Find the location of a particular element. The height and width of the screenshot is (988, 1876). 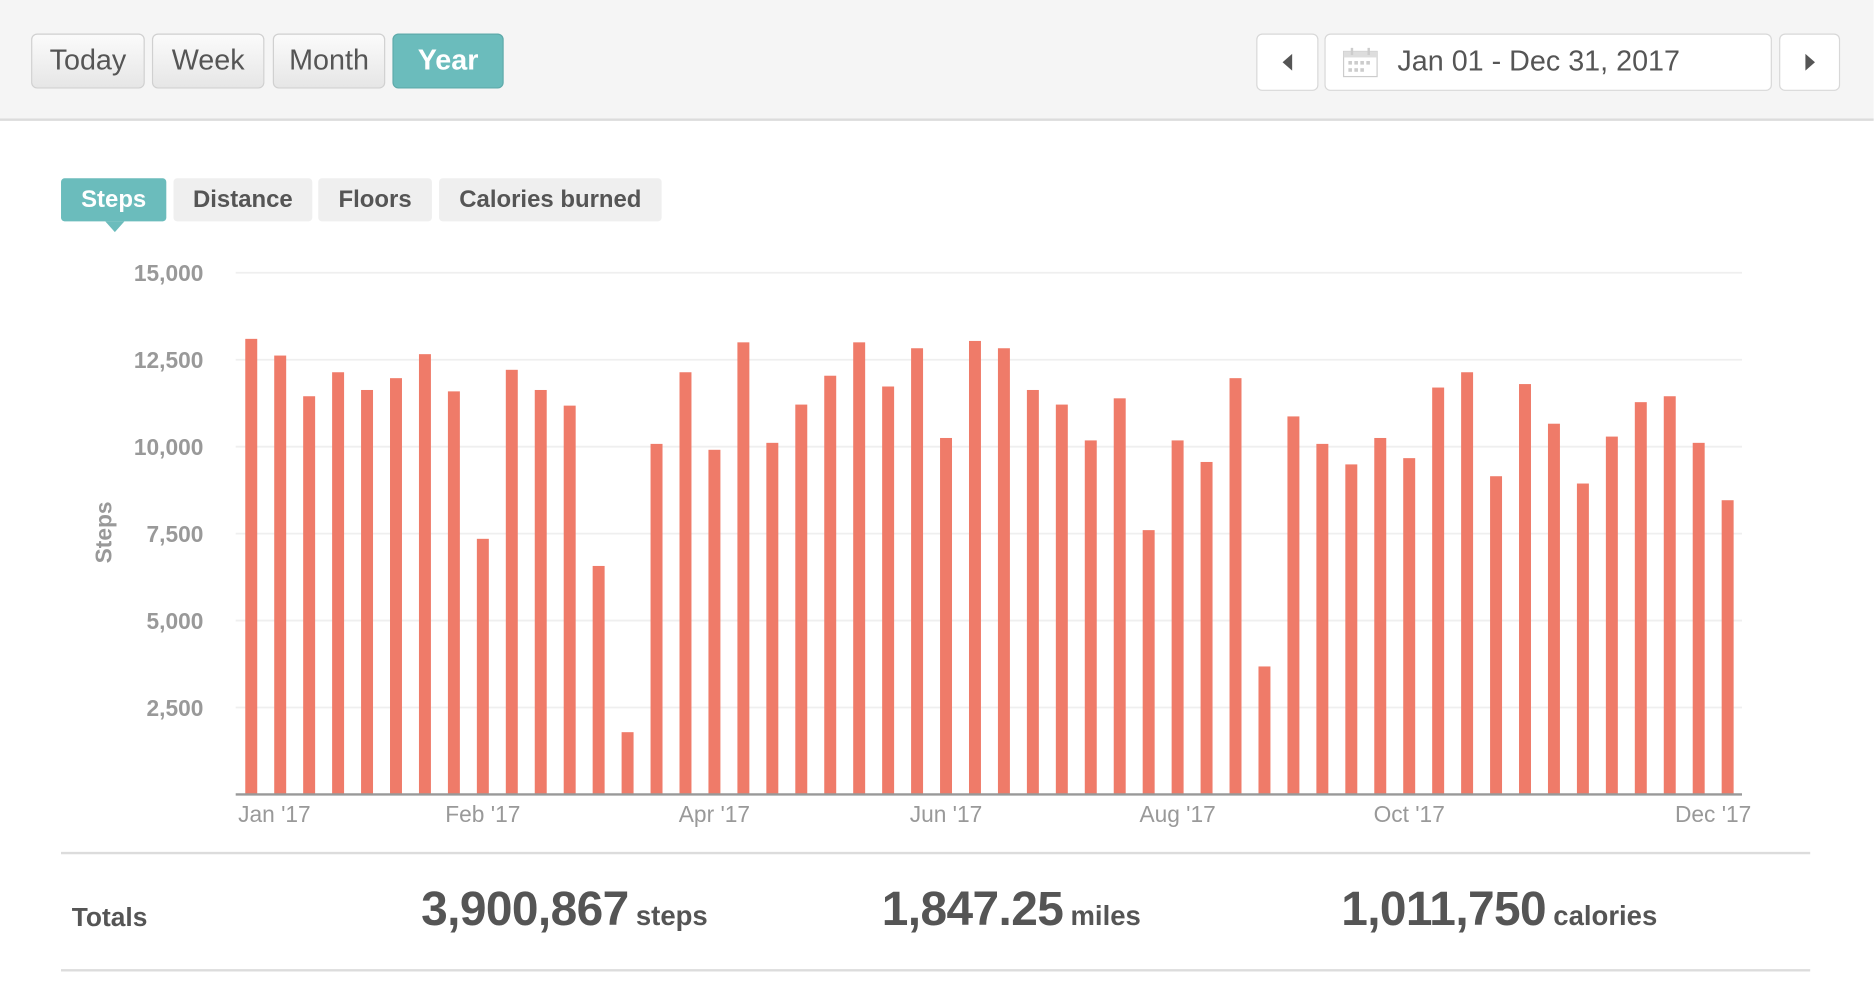

tab-steps: Steps is located at coordinates (114, 200).